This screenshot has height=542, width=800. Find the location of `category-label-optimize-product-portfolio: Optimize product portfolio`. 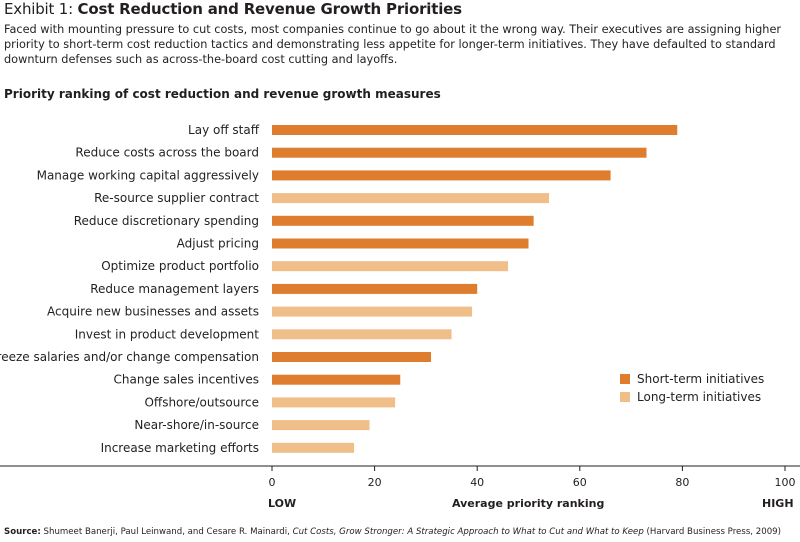

category-label-optimize-product-portfolio: Optimize product portfolio is located at coordinates (180, 266).